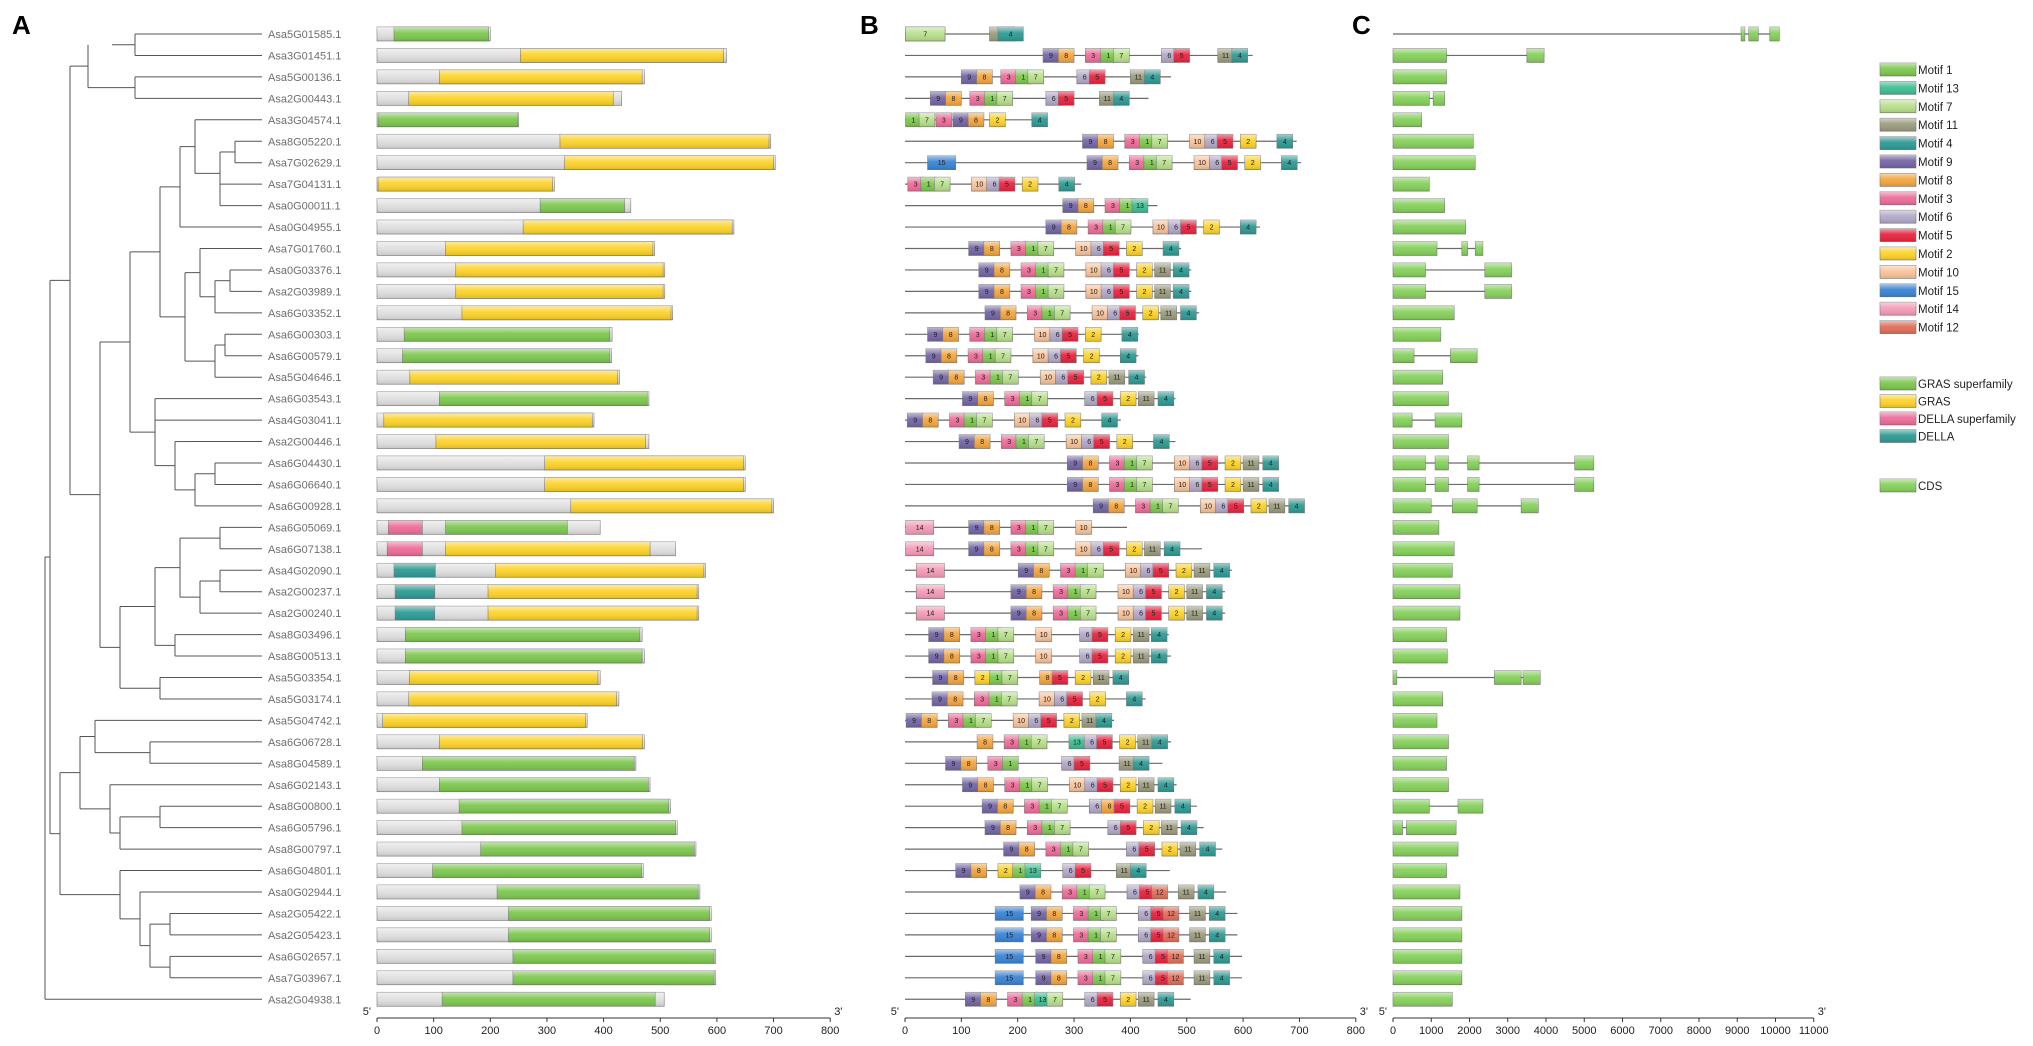 The image size is (2033, 1046). What do you see at coordinates (869, 25) in the screenshot?
I see `panel-label-b: B` at bounding box center [869, 25].